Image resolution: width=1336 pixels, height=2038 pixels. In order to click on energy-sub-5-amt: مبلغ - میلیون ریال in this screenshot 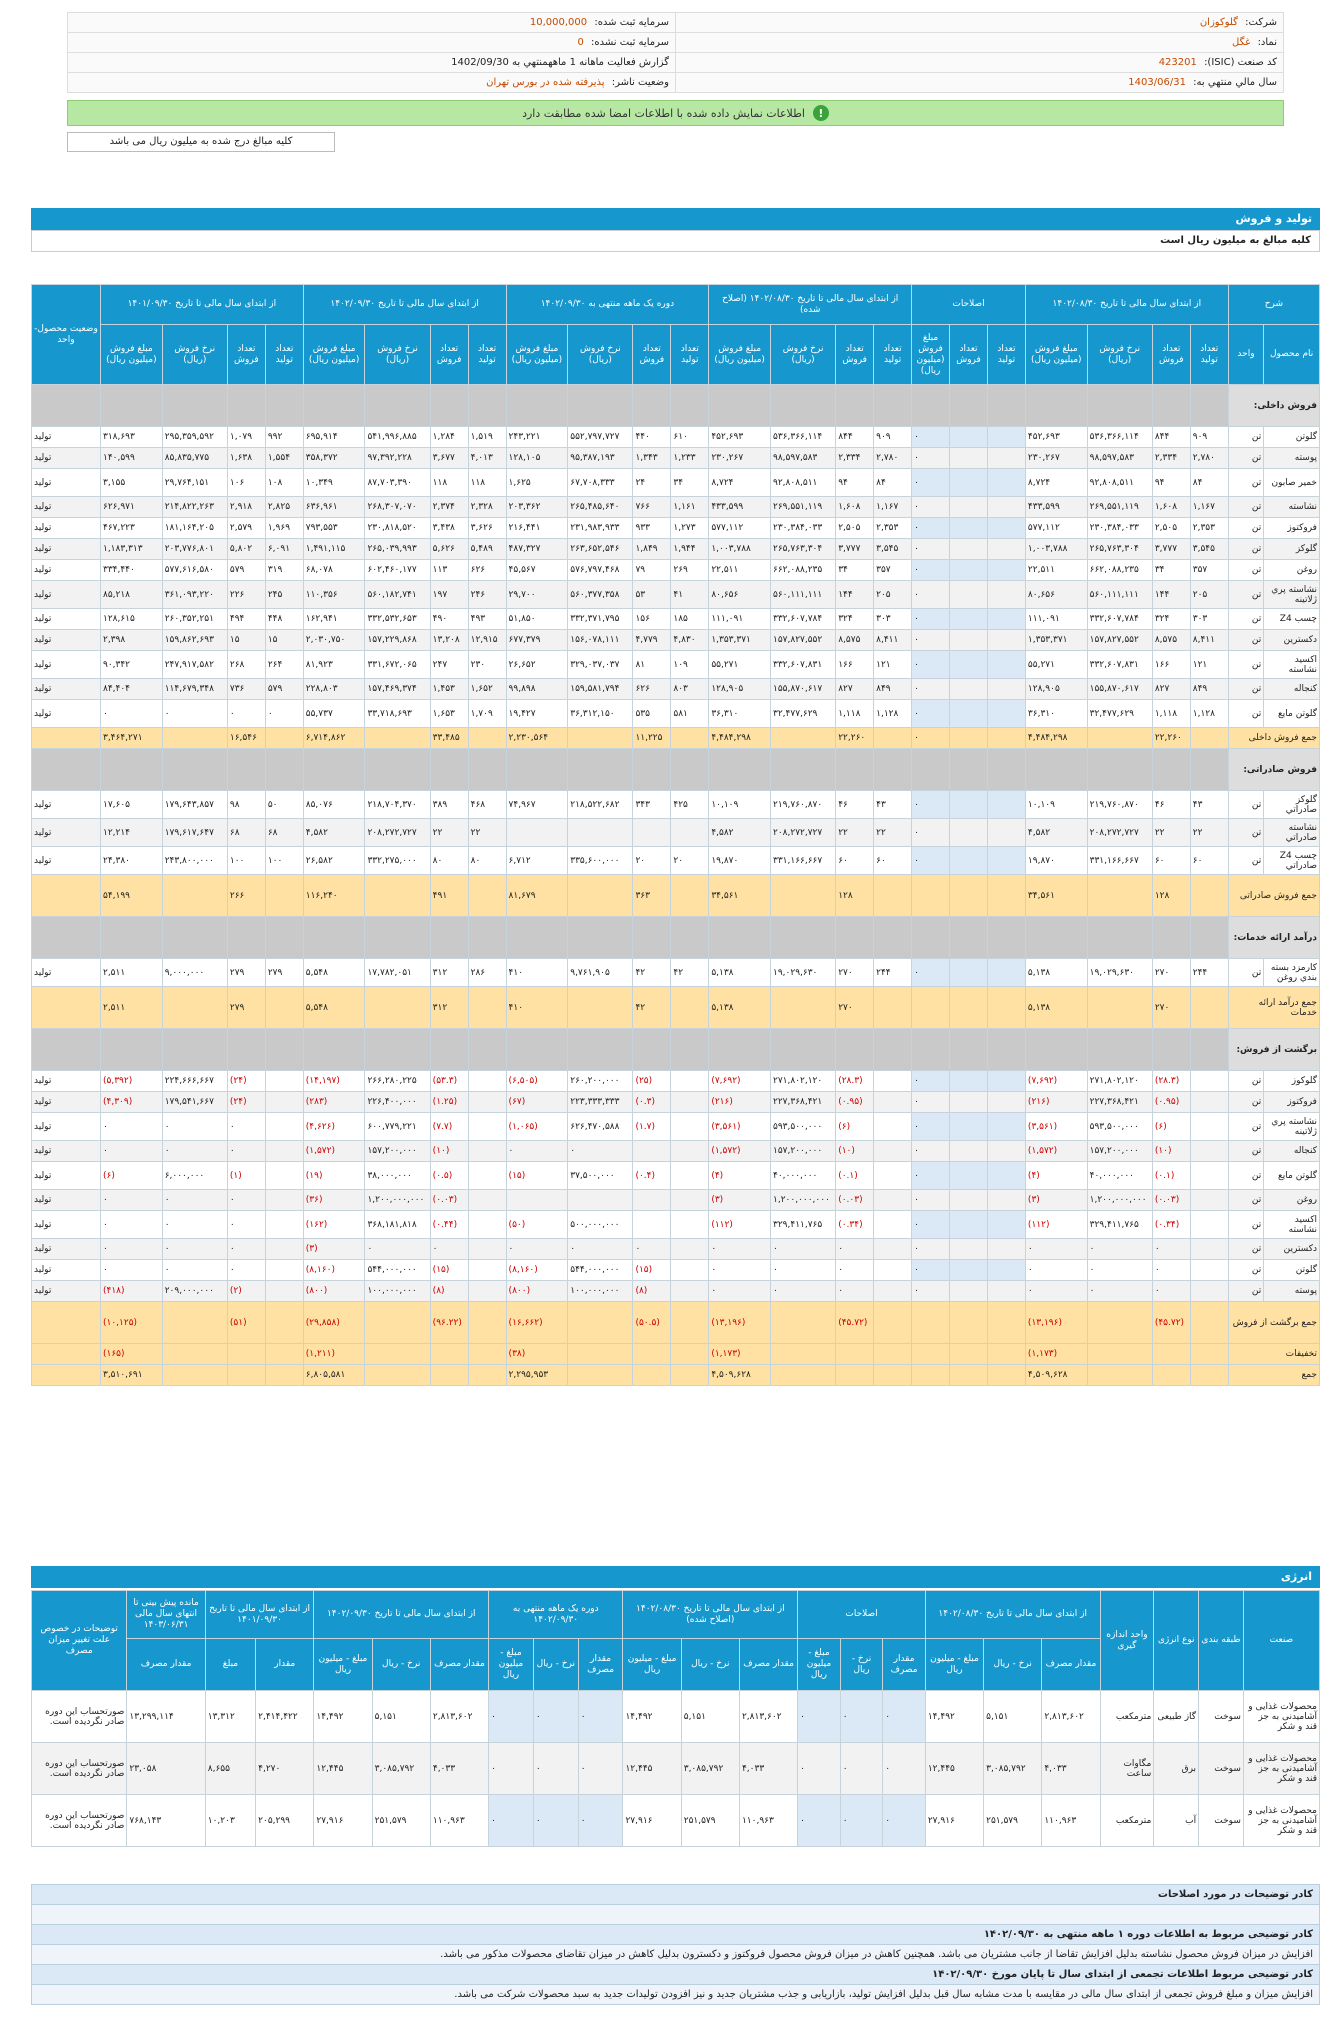, I will do `click(343, 1664)`.